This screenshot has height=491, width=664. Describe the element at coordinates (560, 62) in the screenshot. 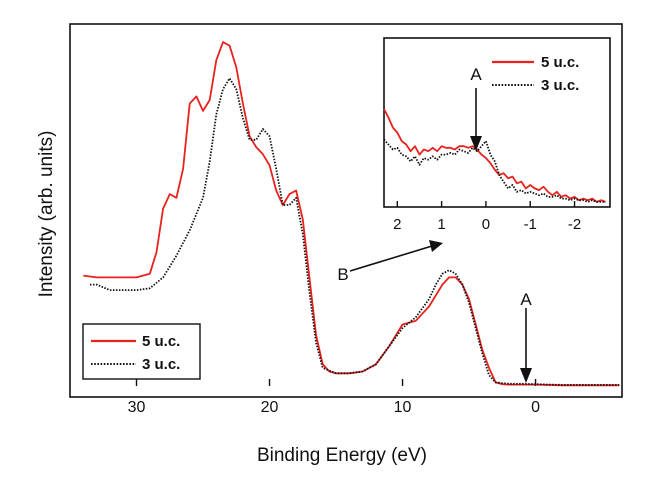

I see `inset-legend-label-5uc: 5 u.c.` at that location.